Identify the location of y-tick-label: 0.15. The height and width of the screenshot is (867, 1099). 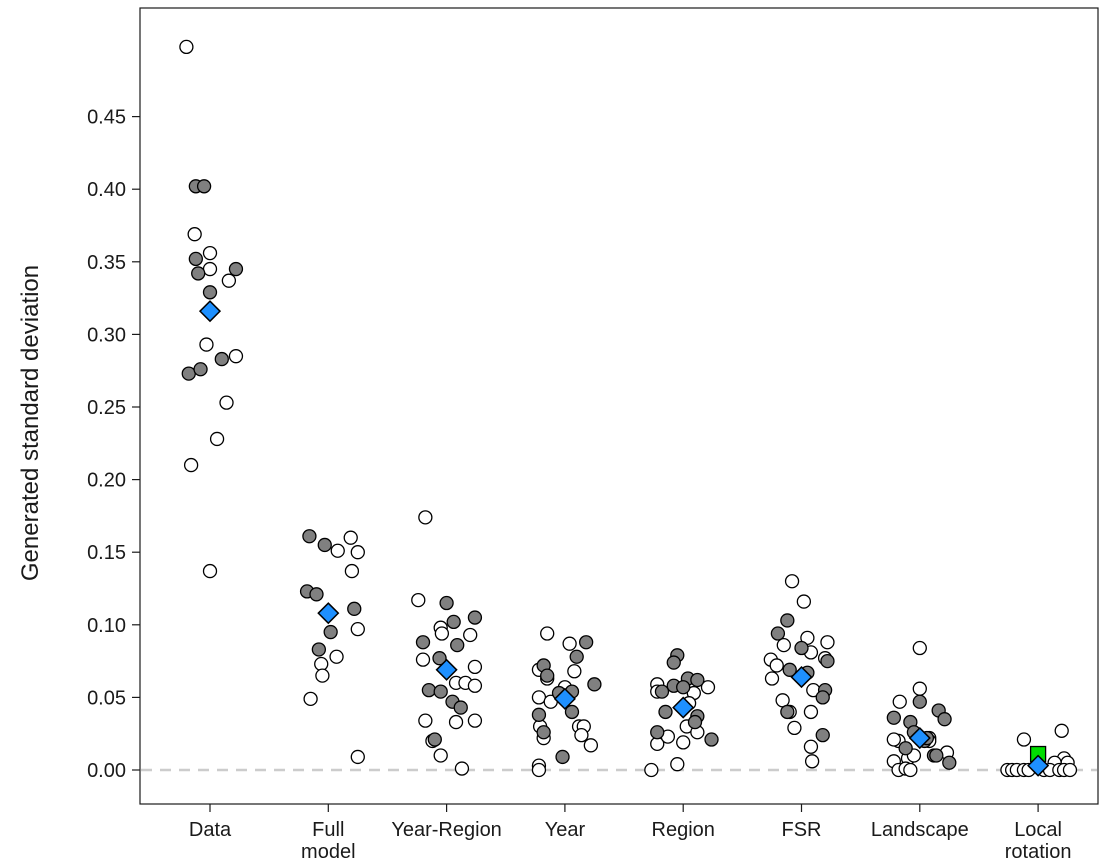
(106, 553).